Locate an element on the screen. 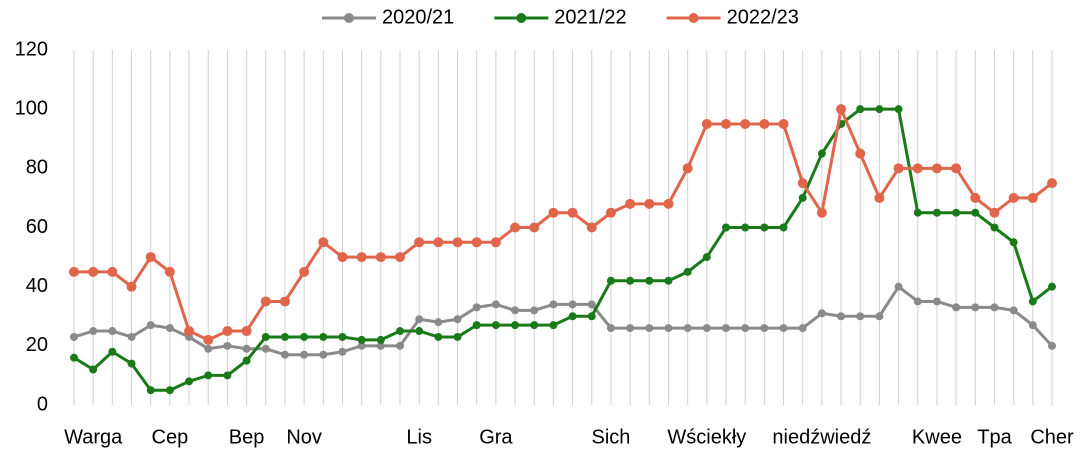 This screenshot has width=1082, height=453. series-line is located at coordinates (563, 321).